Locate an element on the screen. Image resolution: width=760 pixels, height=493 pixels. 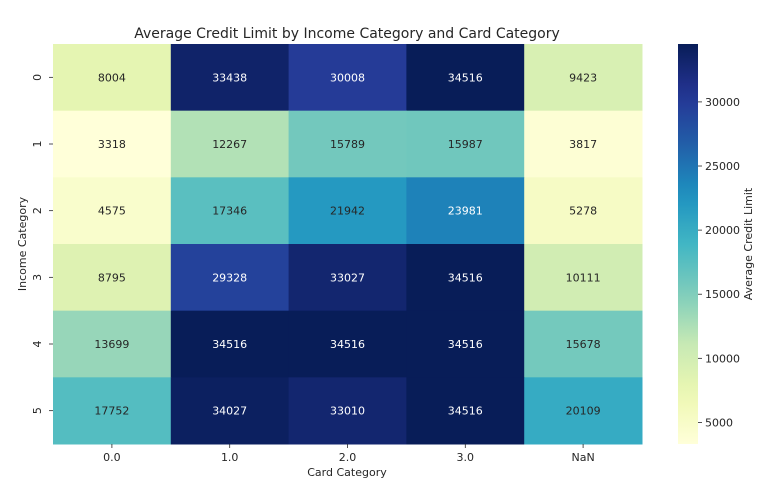
y-tick-label: 5 is located at coordinates (37, 410).